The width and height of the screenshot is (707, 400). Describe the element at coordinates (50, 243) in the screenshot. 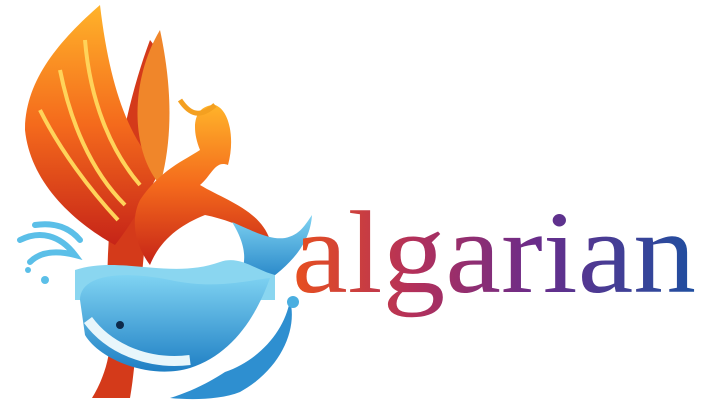

I see `splash` at that location.